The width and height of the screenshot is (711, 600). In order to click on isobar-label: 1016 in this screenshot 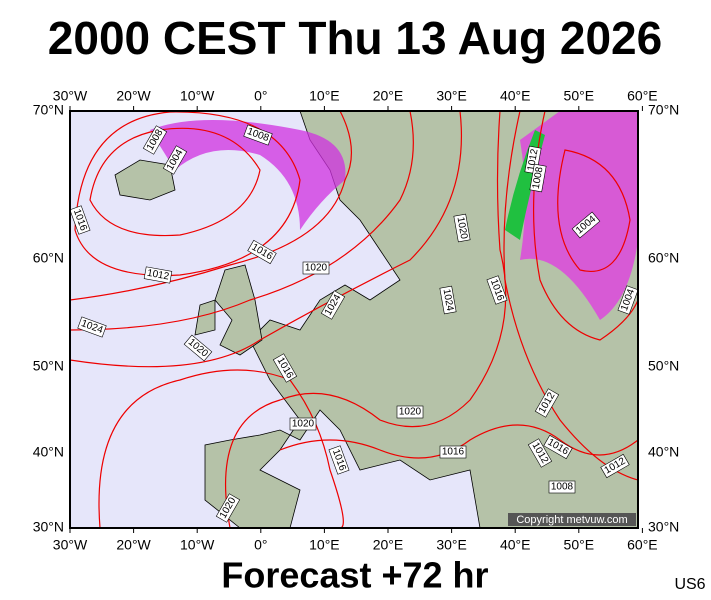, I will do `click(453, 452)`.